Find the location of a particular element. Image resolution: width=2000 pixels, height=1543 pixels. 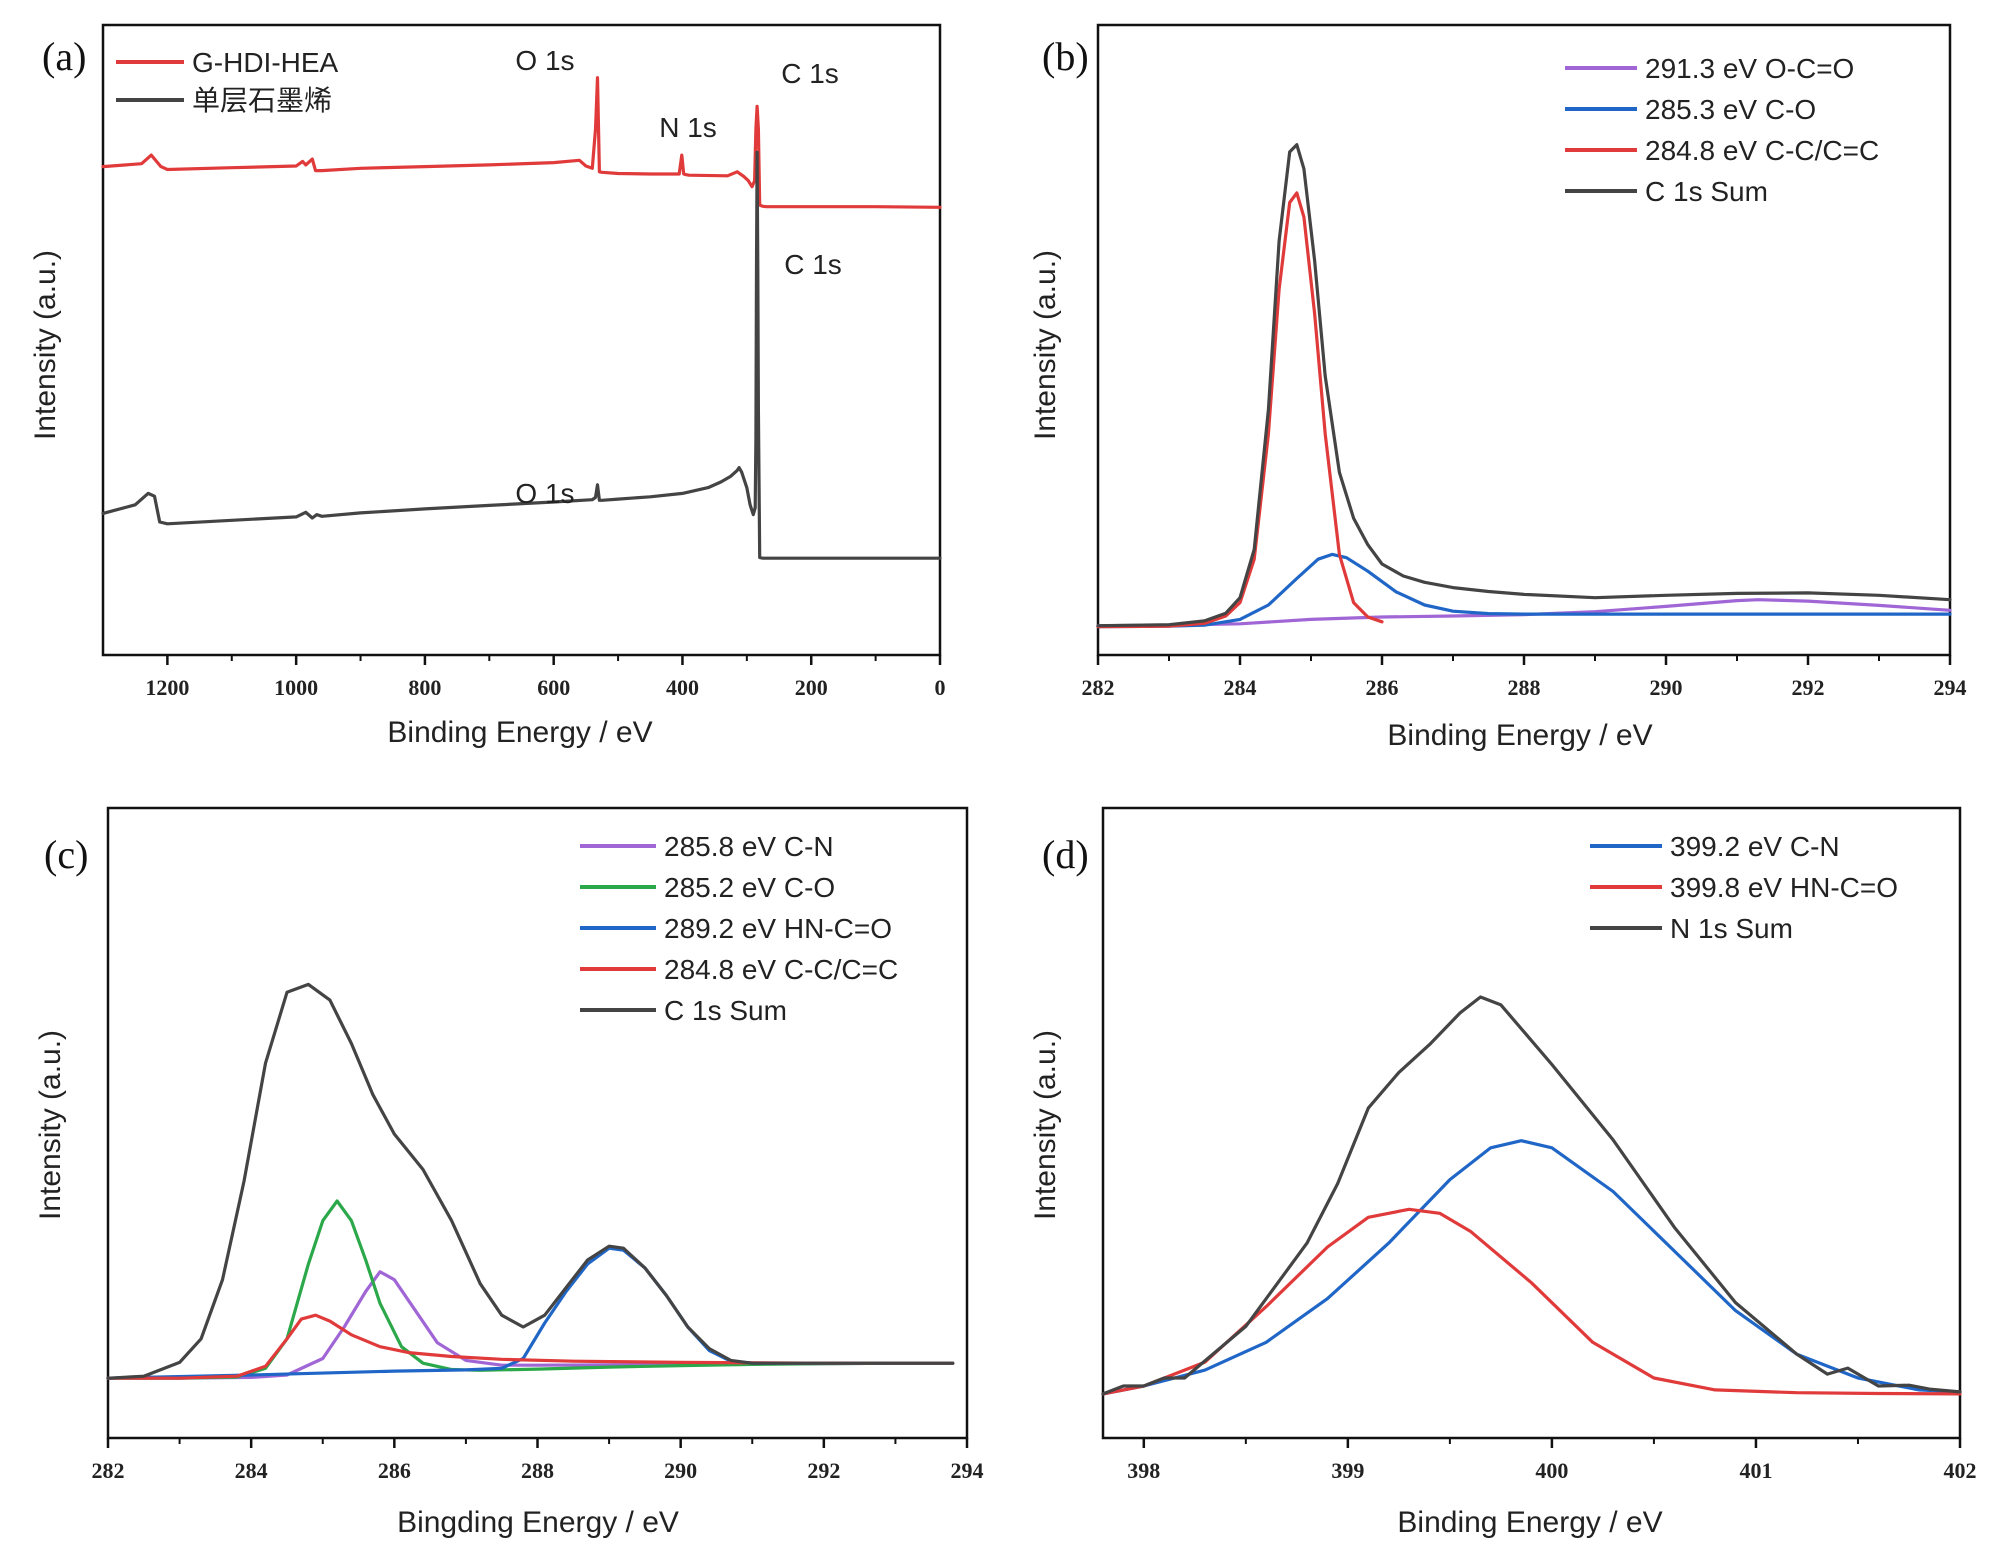

legend: G-HDI-HEA 单层石墨烯 is located at coordinates (227, 81).